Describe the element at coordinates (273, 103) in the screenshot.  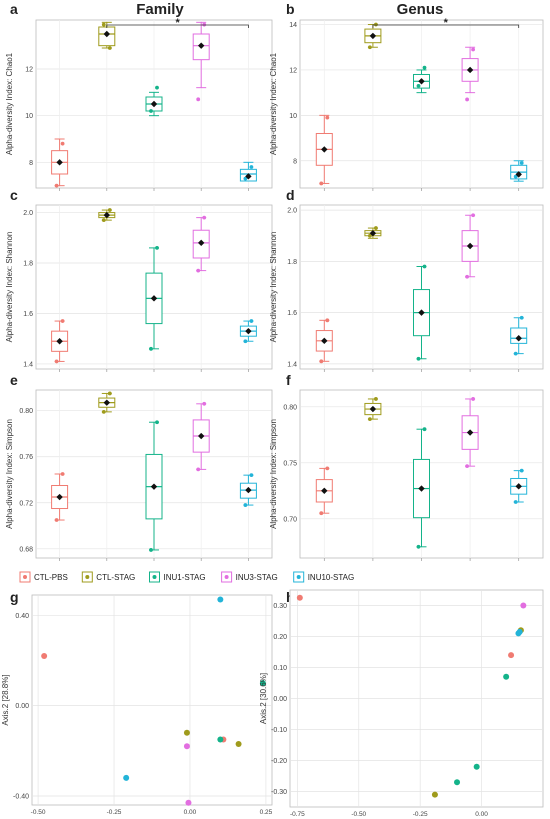
I see `axis-label-y: Alpha-diversity Index: Chao1` at that location.